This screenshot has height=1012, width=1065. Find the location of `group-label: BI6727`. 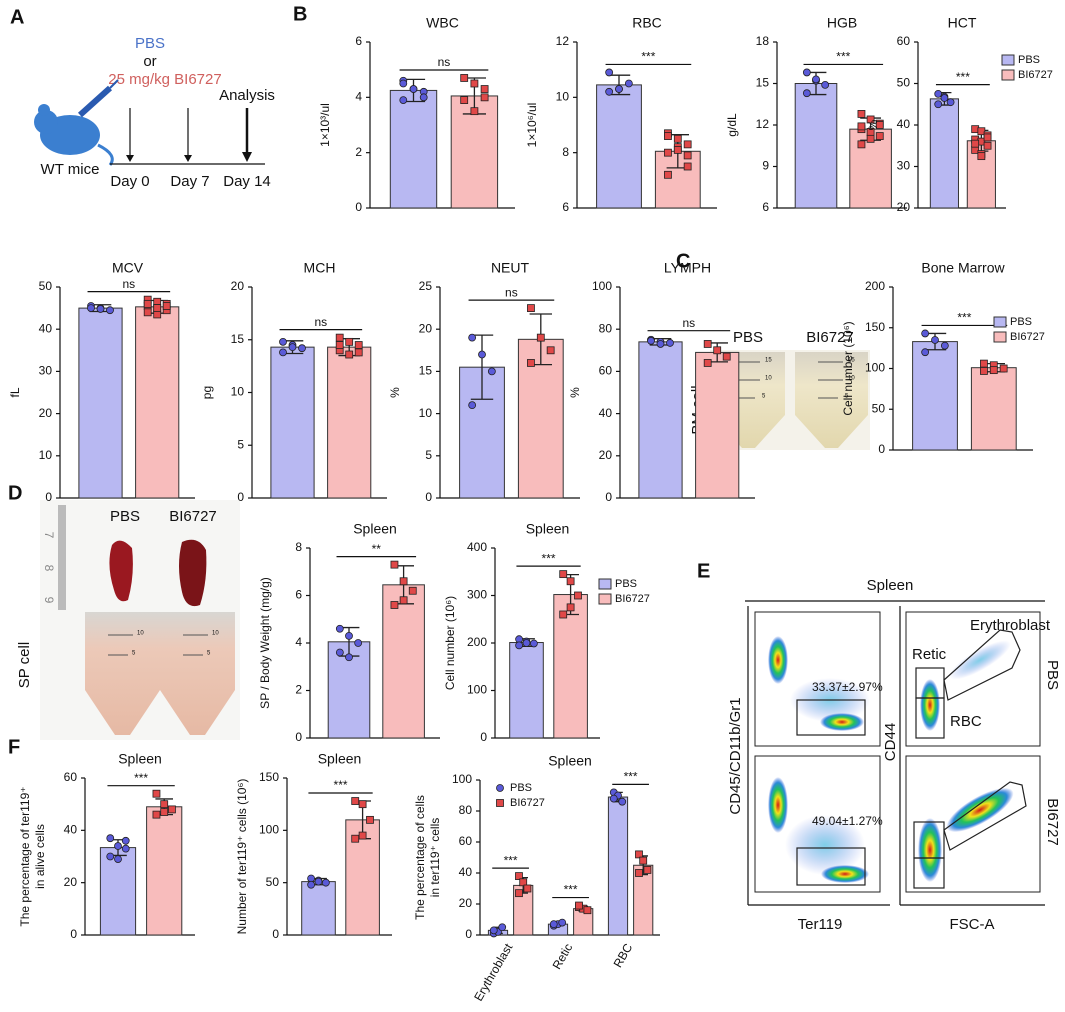

group-label: BI6727 is located at coordinates (830, 337).